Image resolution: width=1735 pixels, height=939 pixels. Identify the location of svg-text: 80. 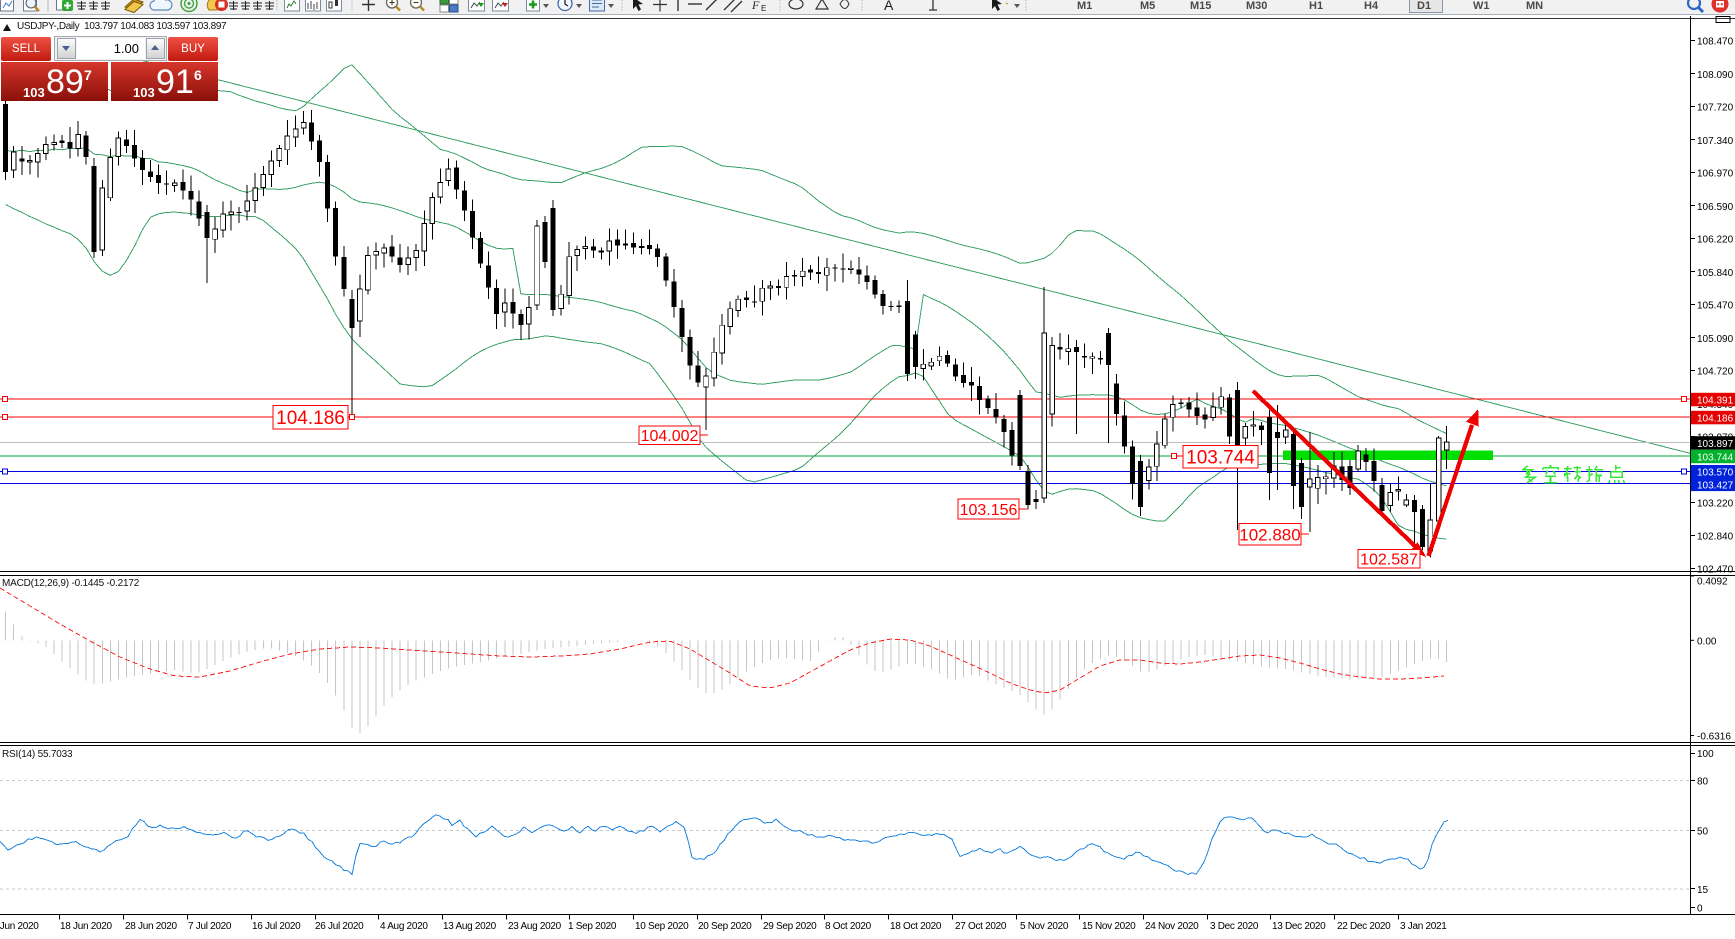
(1703, 782).